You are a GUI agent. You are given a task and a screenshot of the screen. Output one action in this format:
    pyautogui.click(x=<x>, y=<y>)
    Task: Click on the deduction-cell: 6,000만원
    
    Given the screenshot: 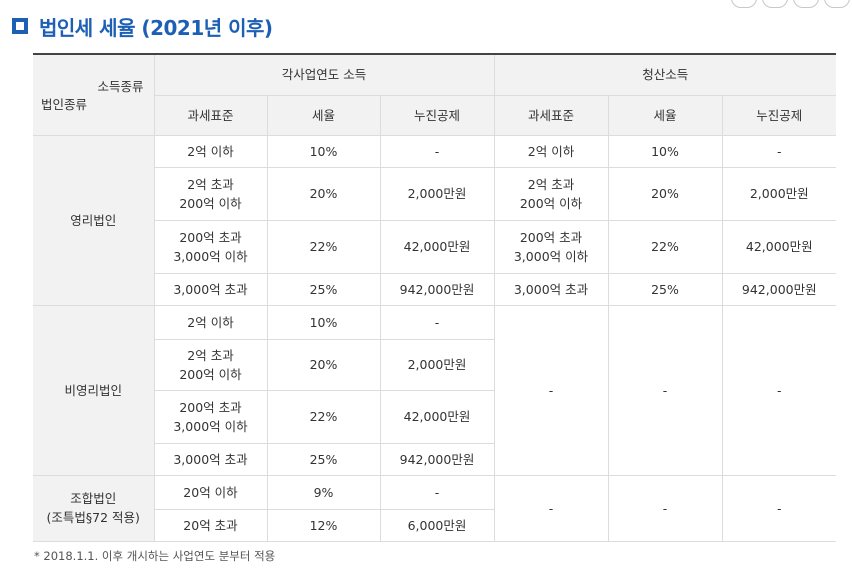 What is the action you would take?
    pyautogui.click(x=436, y=525)
    